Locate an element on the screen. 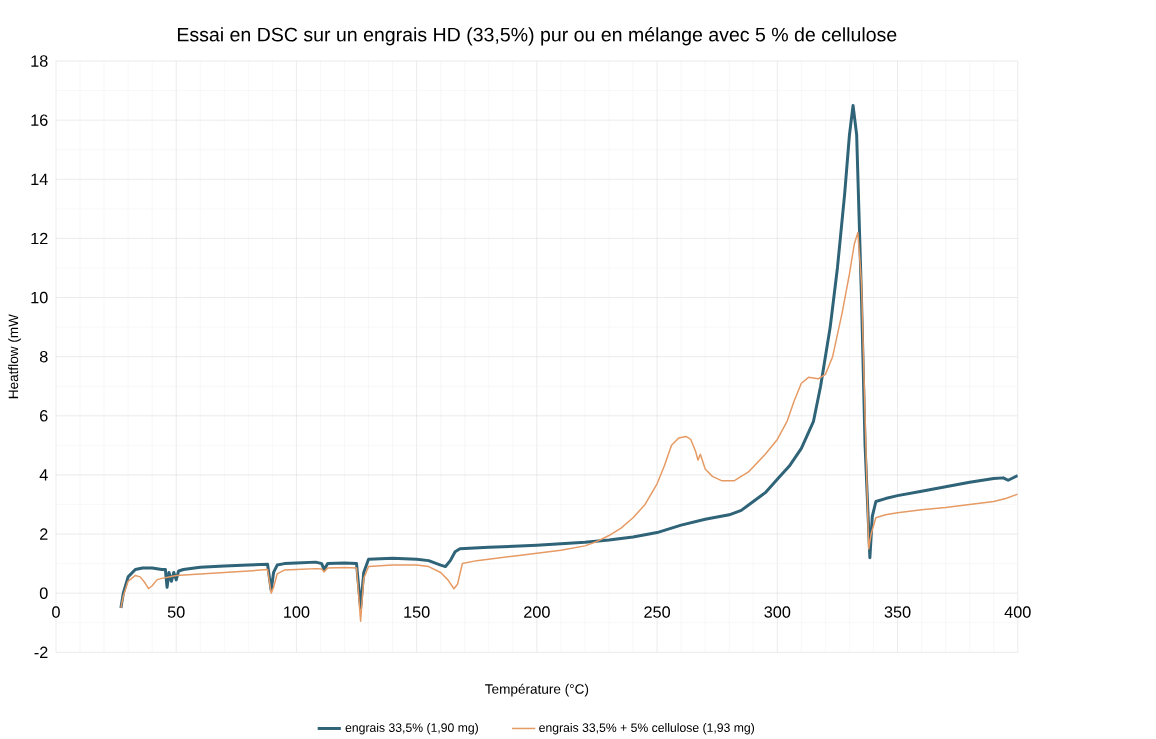 Image resolution: width=1156 pixels, height=739 pixels. x-axis-title: Température (°C) is located at coordinates (537, 690).